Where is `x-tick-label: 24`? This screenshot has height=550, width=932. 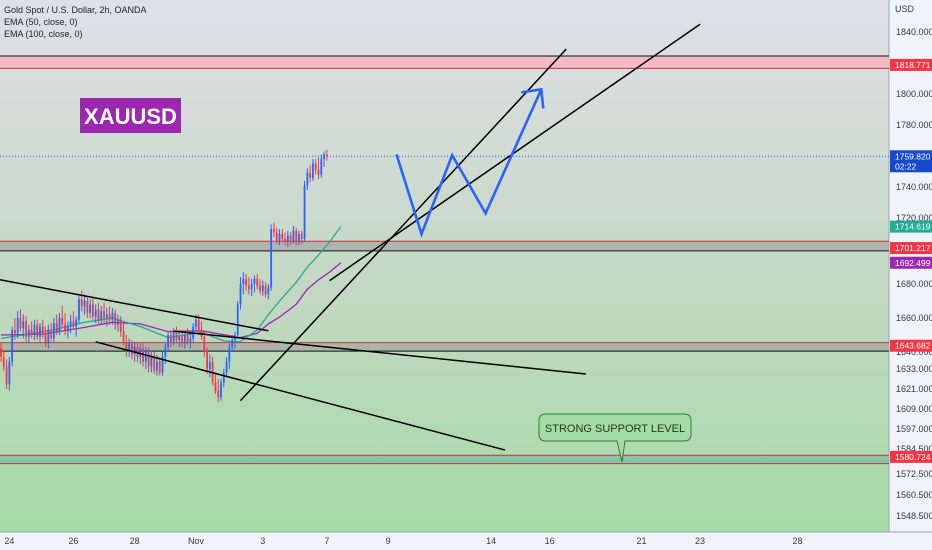 x-tick-label: 24 is located at coordinates (9, 541).